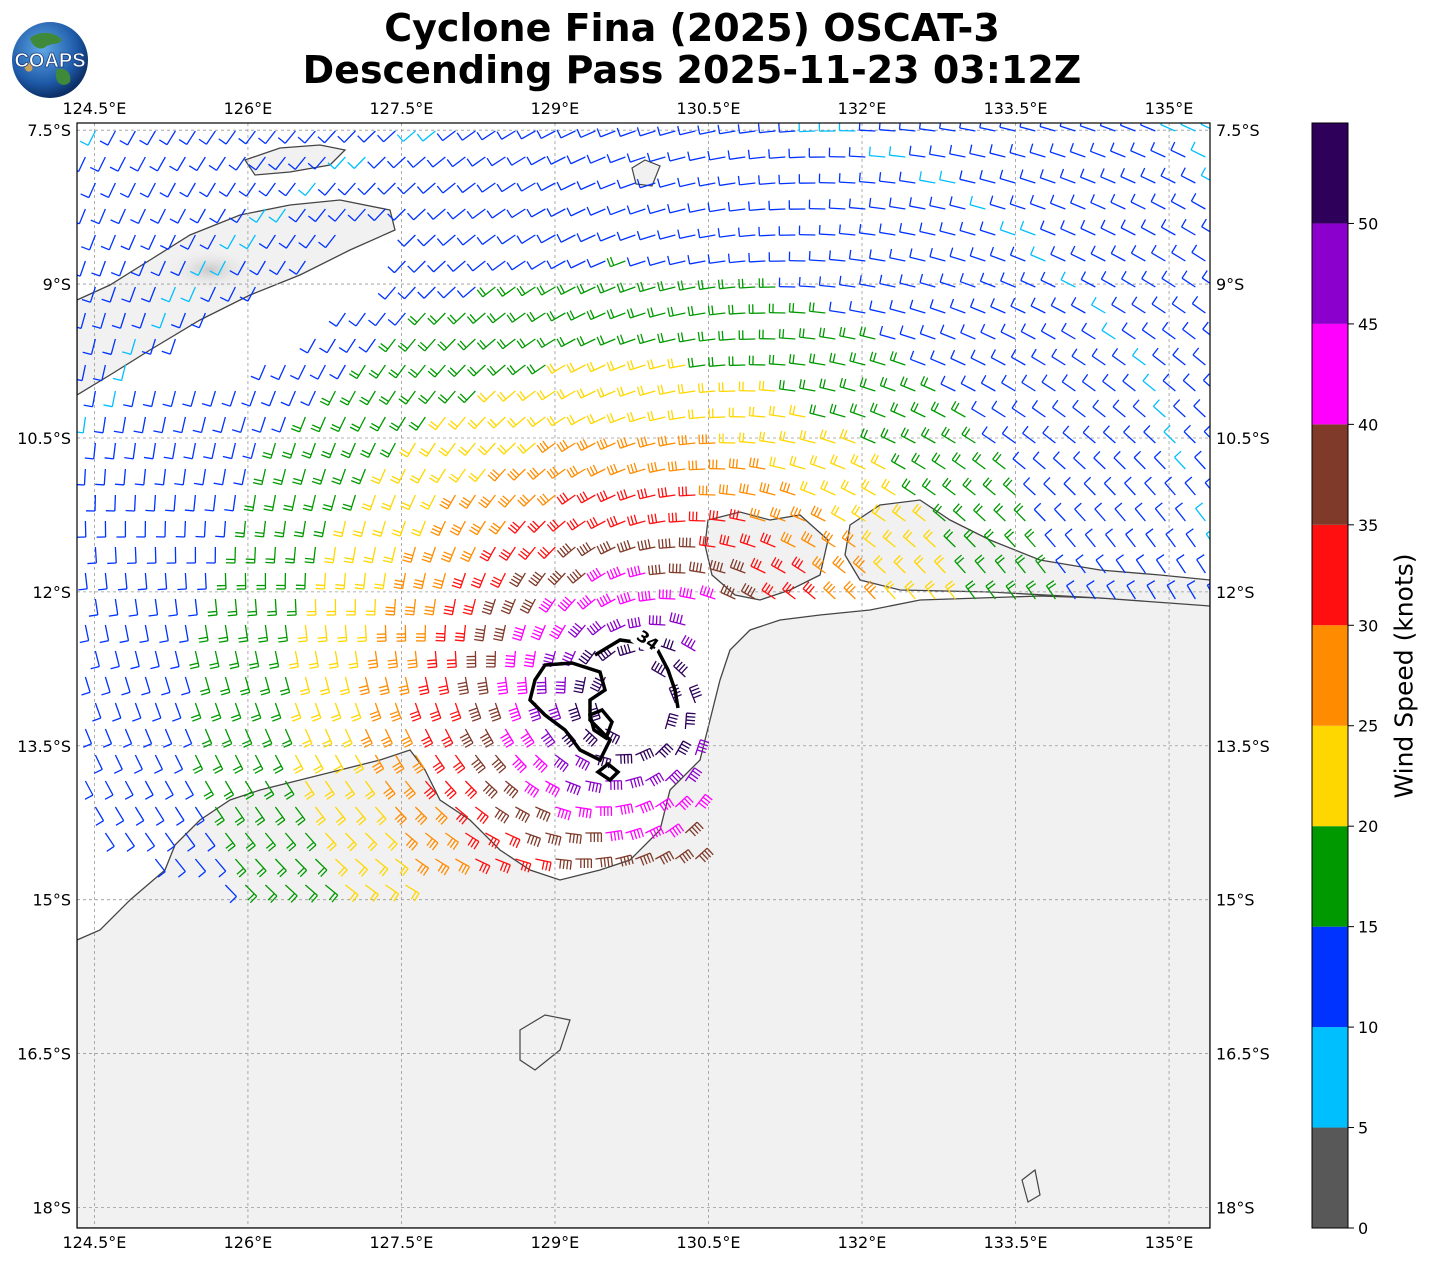 The height and width of the screenshot is (1264, 1448). Describe the element at coordinates (1330, 474) in the screenshot. I see `colorbar-bin` at that location.